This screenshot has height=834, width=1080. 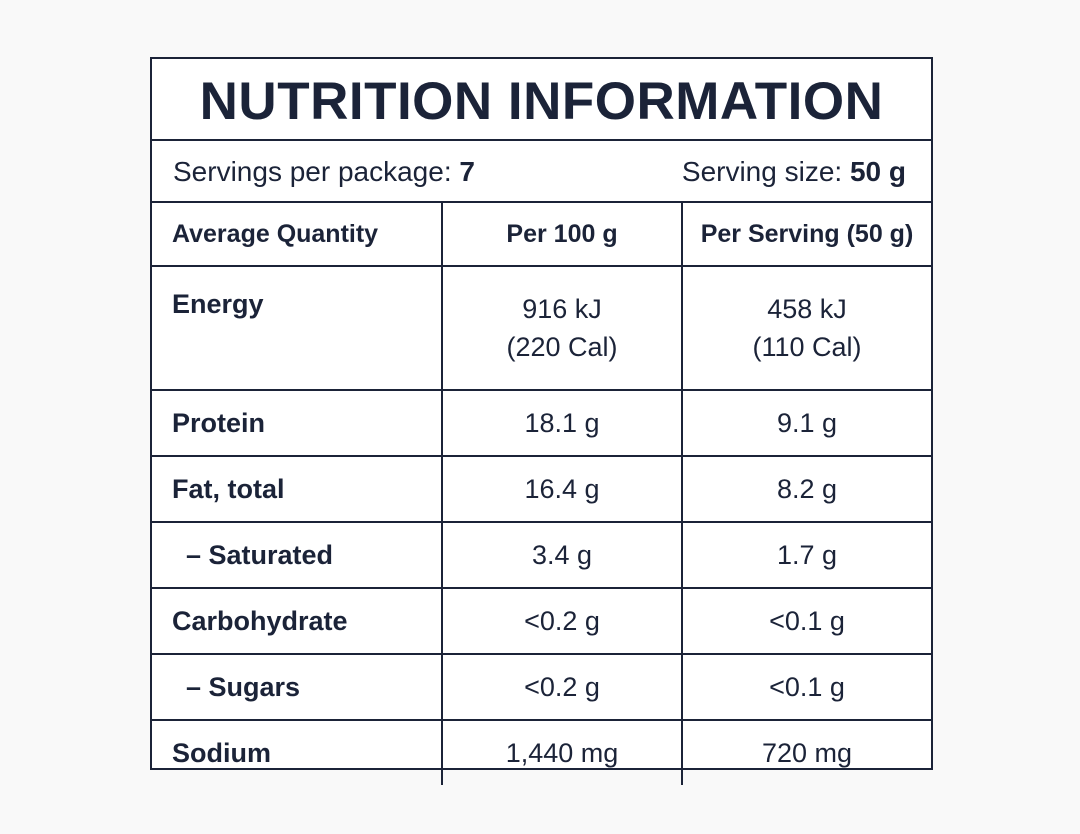 What do you see at coordinates (297, 235) in the screenshot?
I see `header-average-quantity: Average Quantity` at bounding box center [297, 235].